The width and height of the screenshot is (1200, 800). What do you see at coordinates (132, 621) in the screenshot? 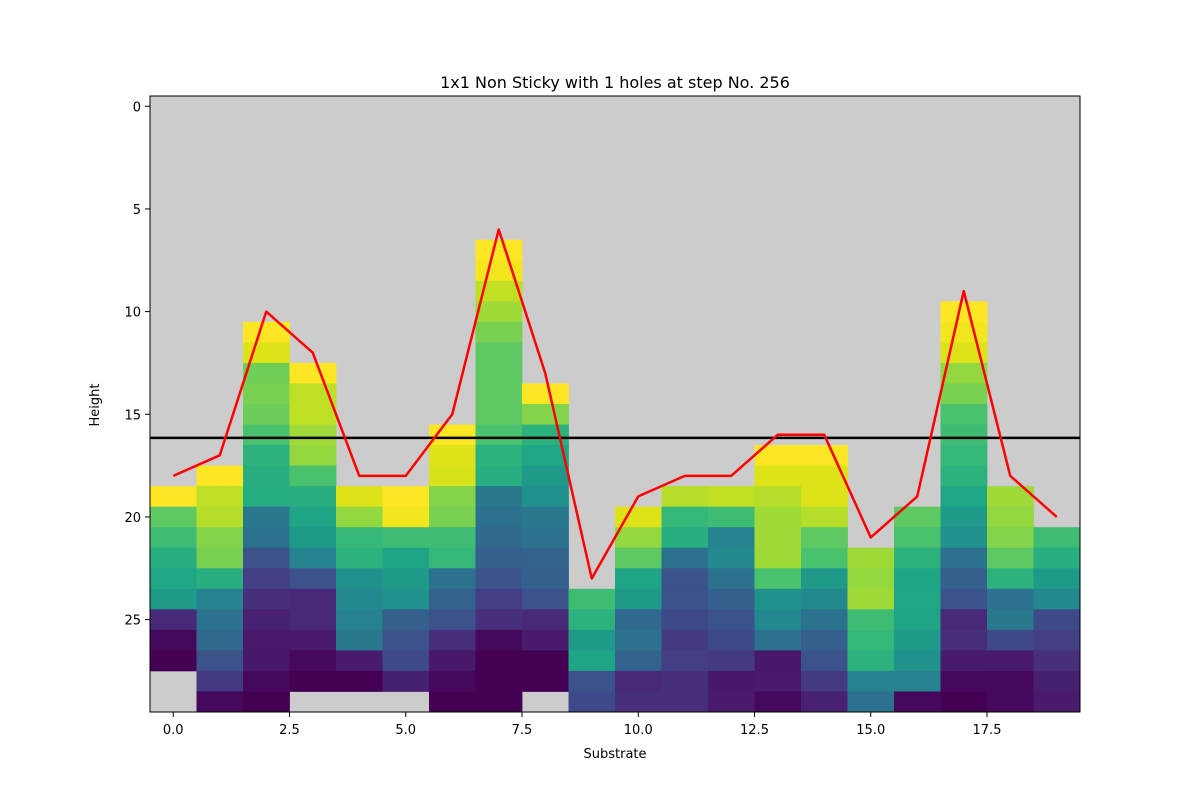
I see `y-tick-label: 25` at bounding box center [132, 621].